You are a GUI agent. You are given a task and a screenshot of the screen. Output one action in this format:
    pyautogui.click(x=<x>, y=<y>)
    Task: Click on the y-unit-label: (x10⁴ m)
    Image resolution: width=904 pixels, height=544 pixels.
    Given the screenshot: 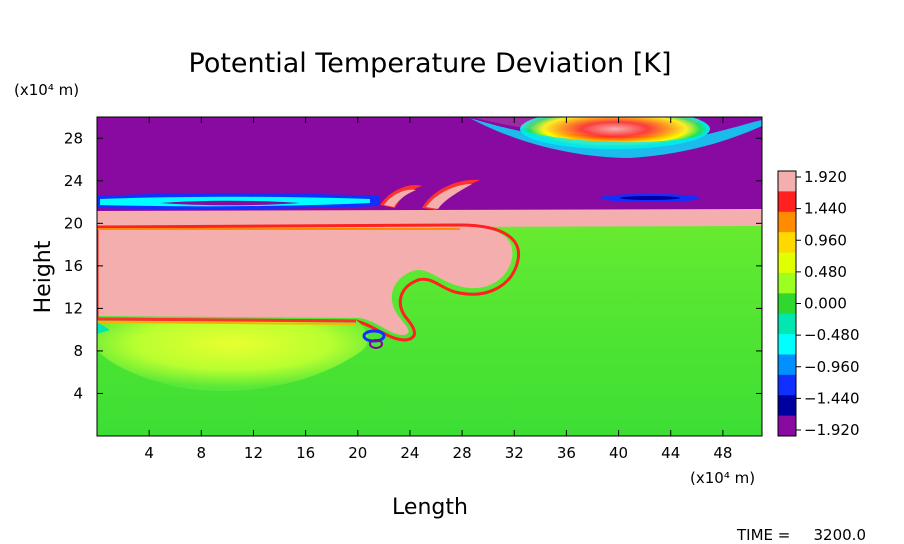 What is the action you would take?
    pyautogui.click(x=46, y=90)
    